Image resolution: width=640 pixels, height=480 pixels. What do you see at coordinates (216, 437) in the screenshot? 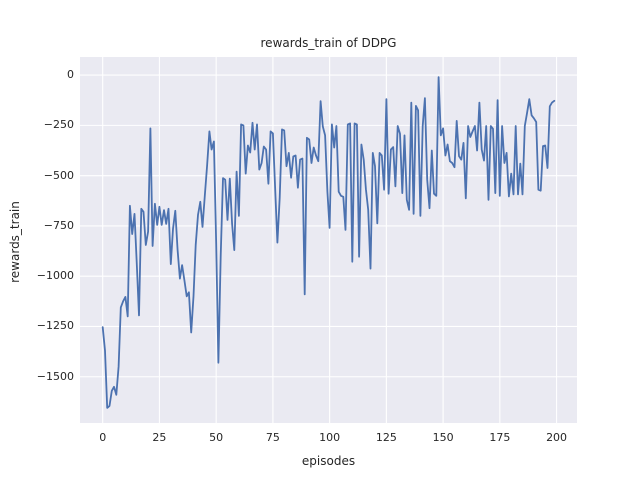
I see `x-tick-label: 50` at bounding box center [216, 437].